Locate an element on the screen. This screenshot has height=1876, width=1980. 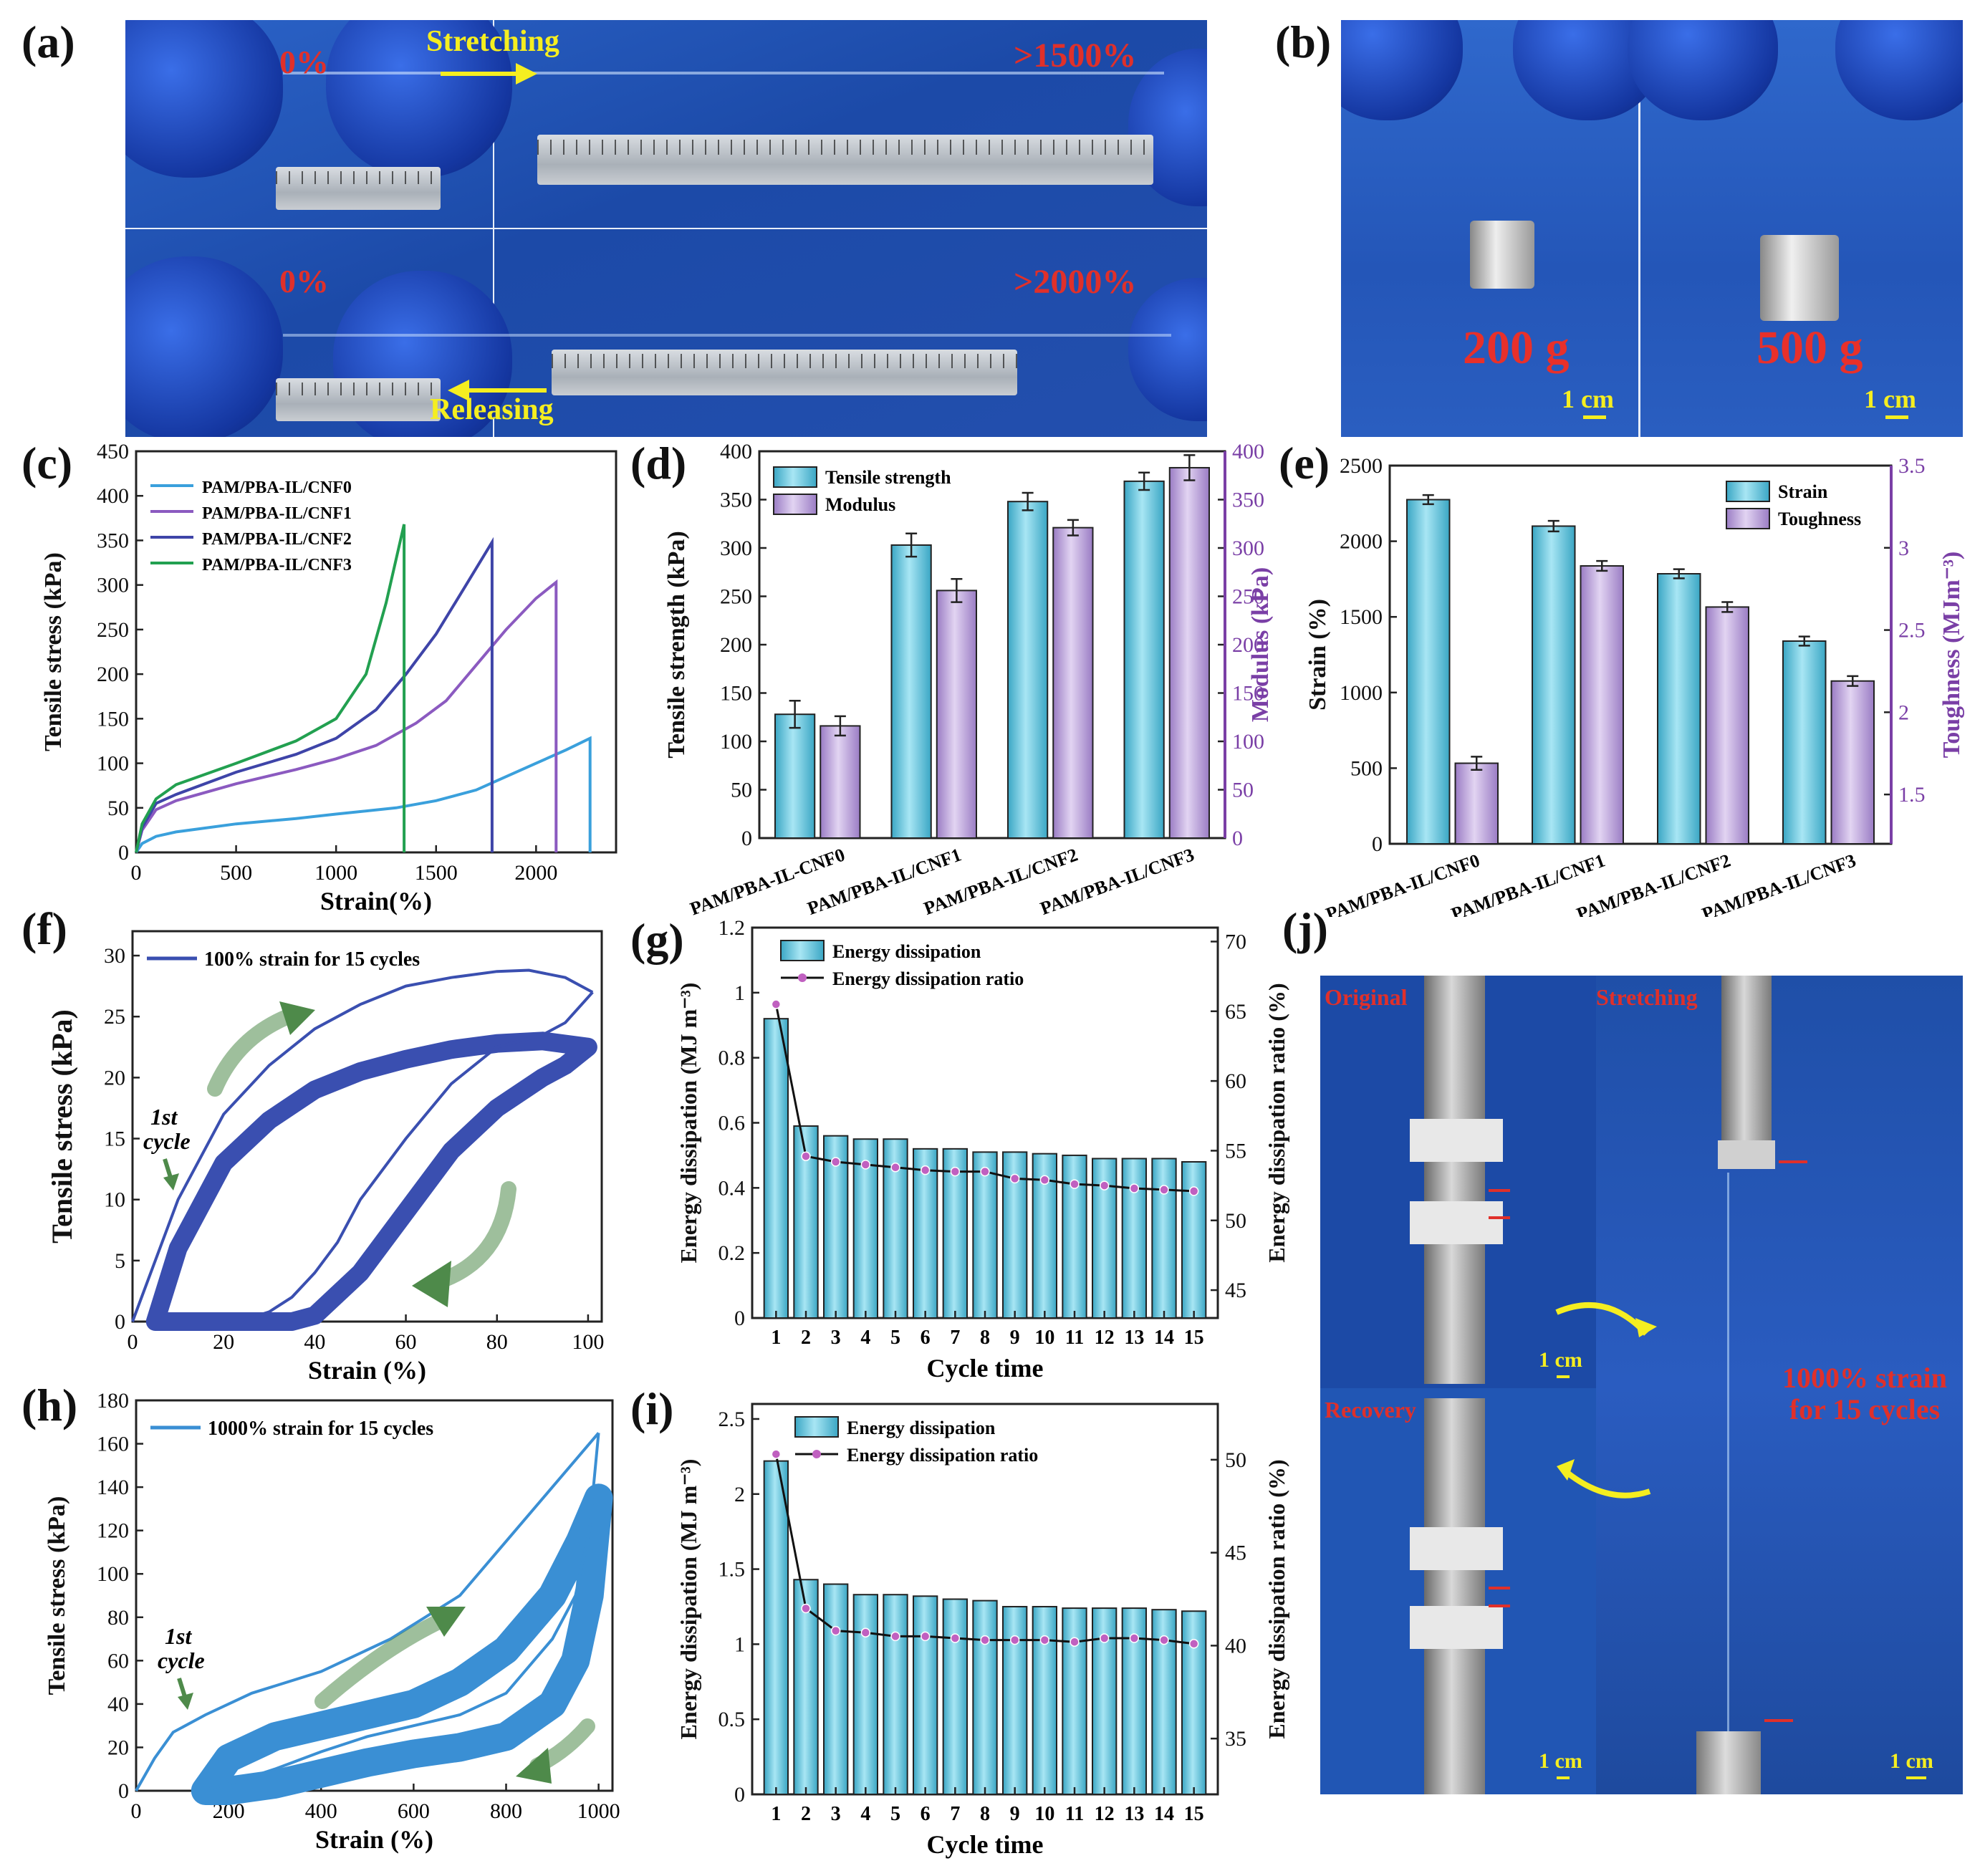
x-tick-label: 500 is located at coordinates (236, 873).